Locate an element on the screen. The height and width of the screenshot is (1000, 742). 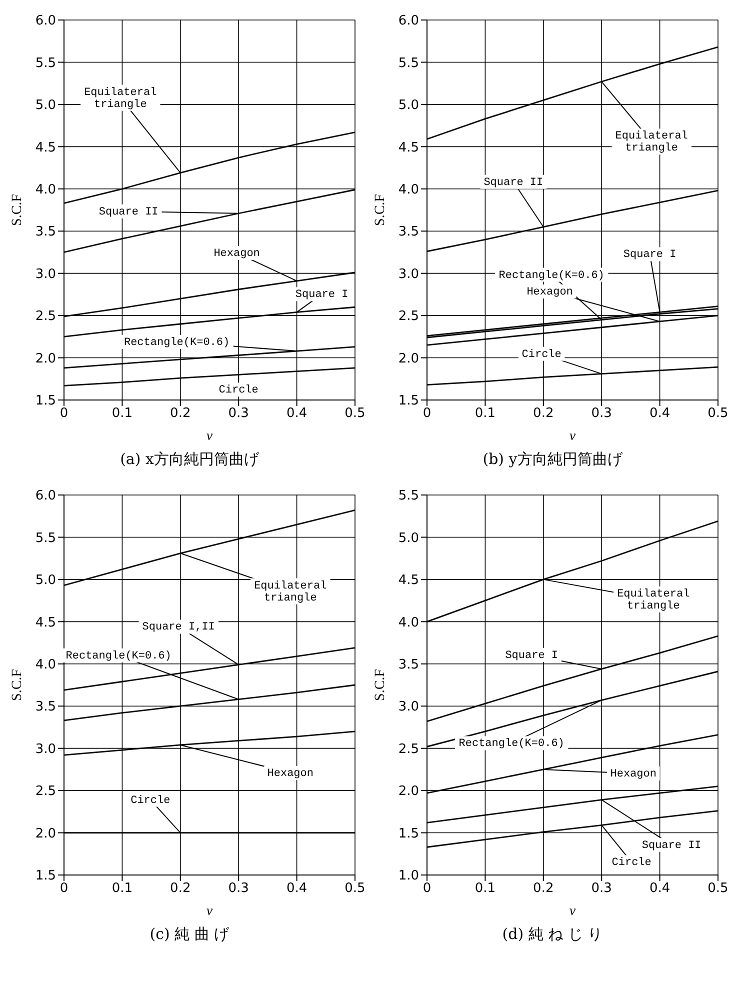
text: (d) 純 ね じ り is located at coordinates (552, 934).